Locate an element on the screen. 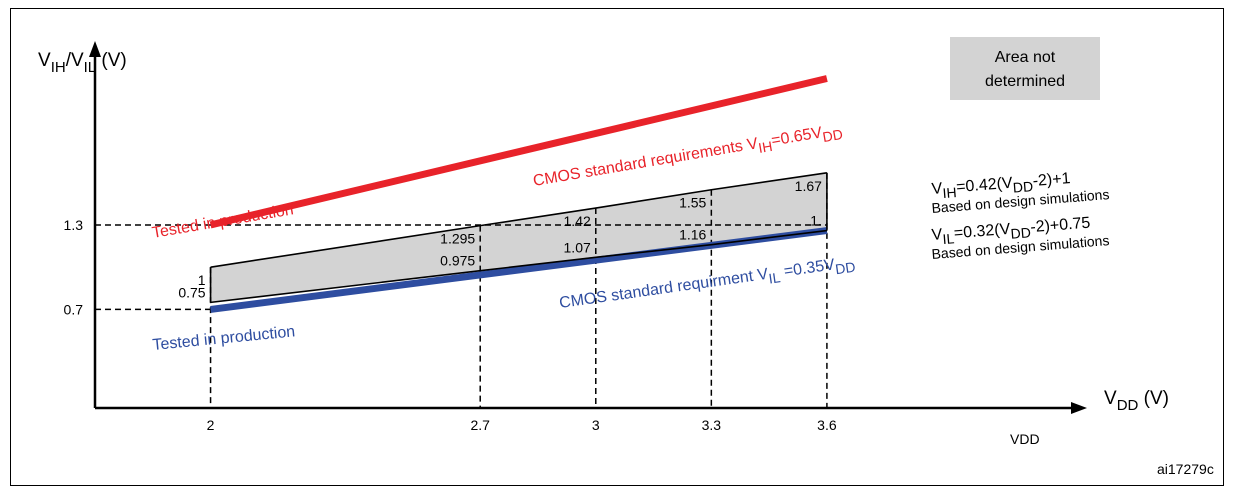  undetermined-area-band is located at coordinates (518, 237).